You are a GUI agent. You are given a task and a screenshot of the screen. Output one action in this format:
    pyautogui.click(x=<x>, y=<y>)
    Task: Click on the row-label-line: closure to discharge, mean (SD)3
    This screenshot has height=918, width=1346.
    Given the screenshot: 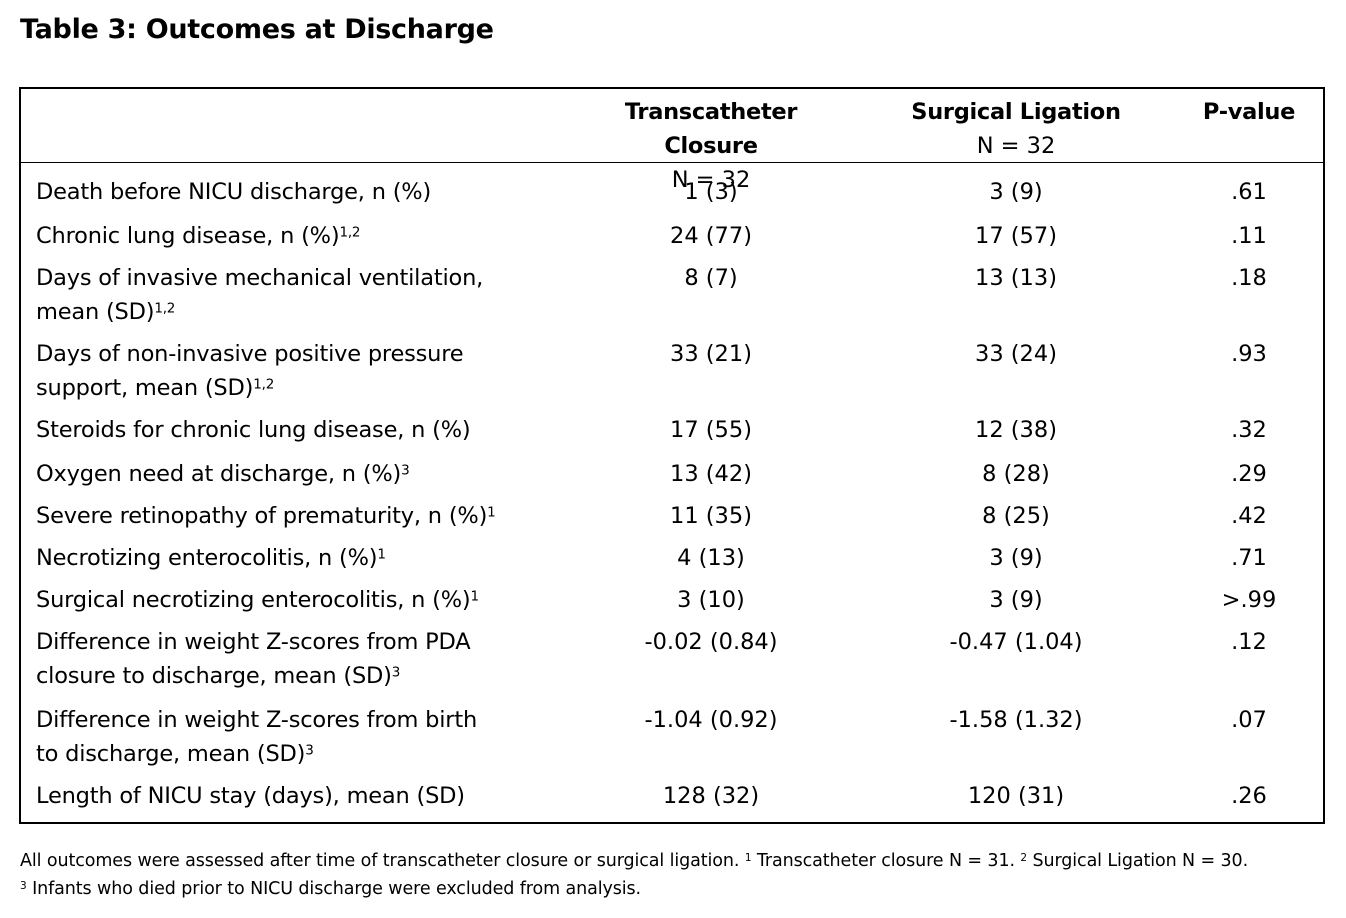 What is the action you would take?
    pyautogui.click(x=306, y=676)
    